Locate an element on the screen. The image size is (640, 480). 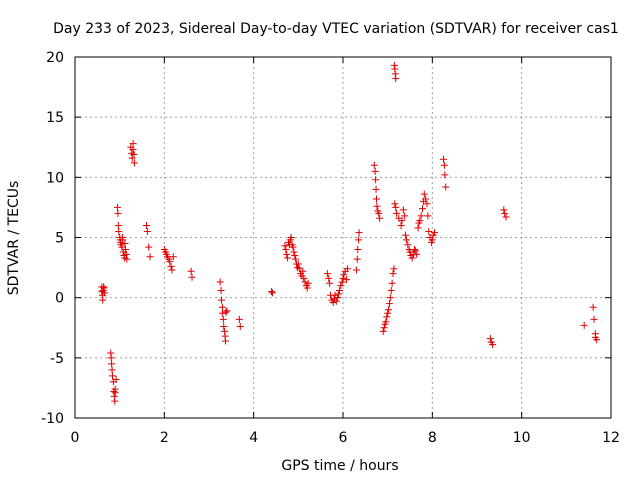
x-tick-label: 12 is located at coordinates (611, 438).